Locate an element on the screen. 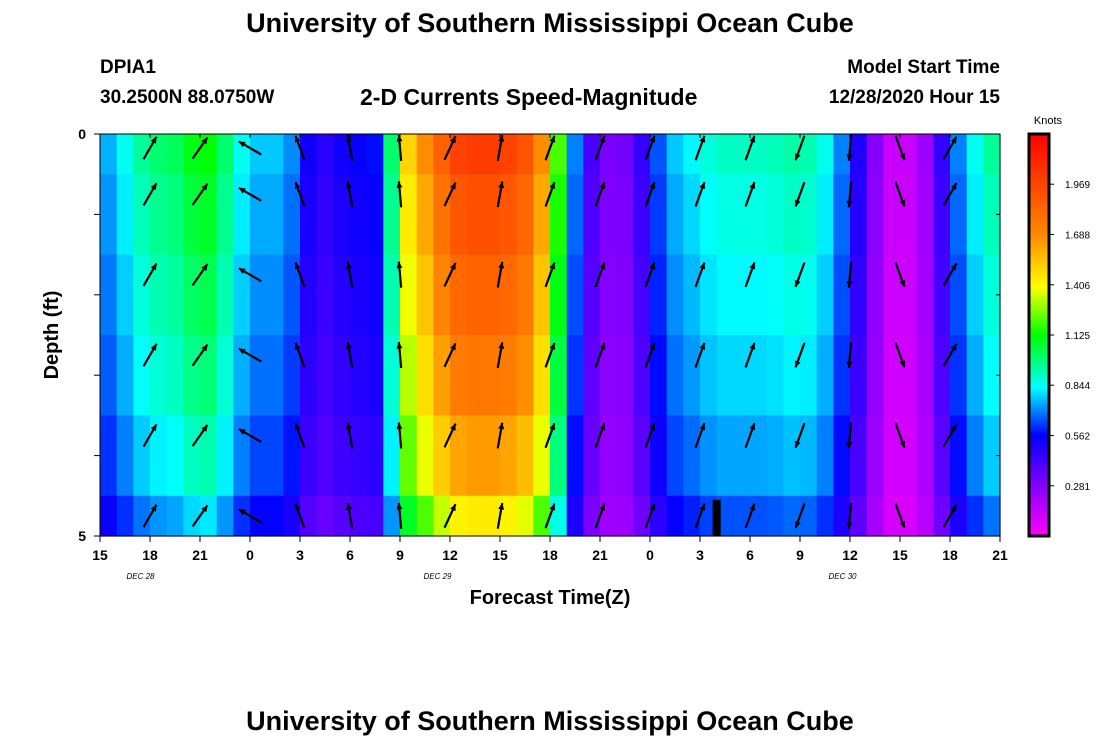  colorbar-tick-label: 0.281 is located at coordinates (1077, 487).